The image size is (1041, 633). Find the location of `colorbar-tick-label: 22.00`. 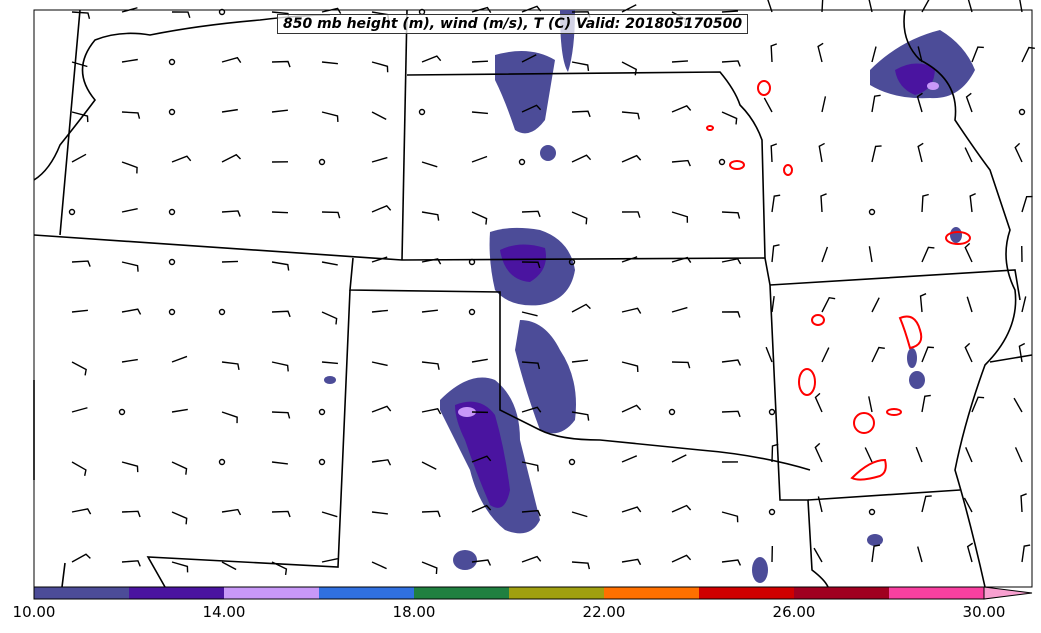

colorbar-tick-label: 22.00 is located at coordinates (604, 612).